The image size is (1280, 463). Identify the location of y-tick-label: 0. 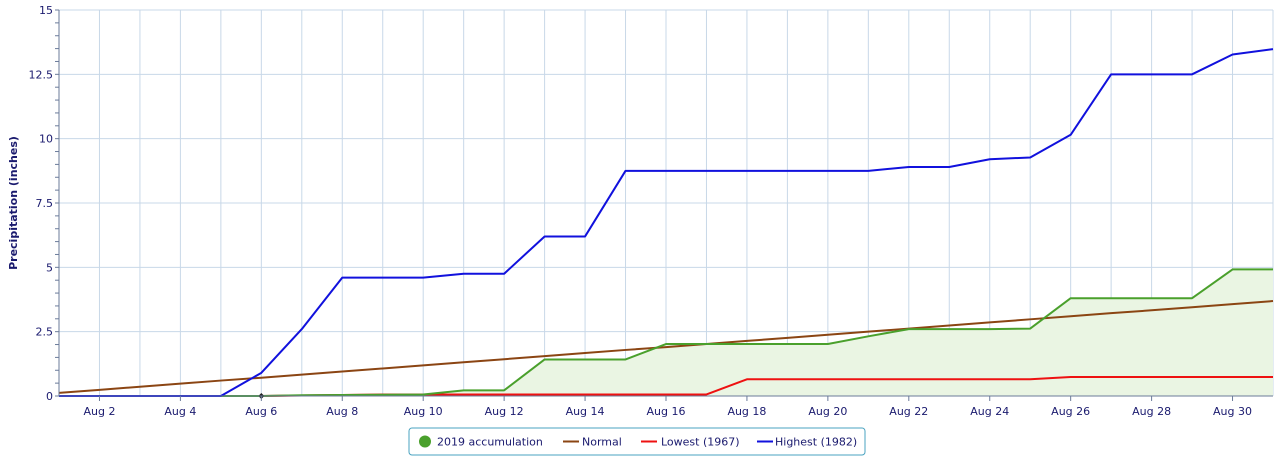
(49, 396).